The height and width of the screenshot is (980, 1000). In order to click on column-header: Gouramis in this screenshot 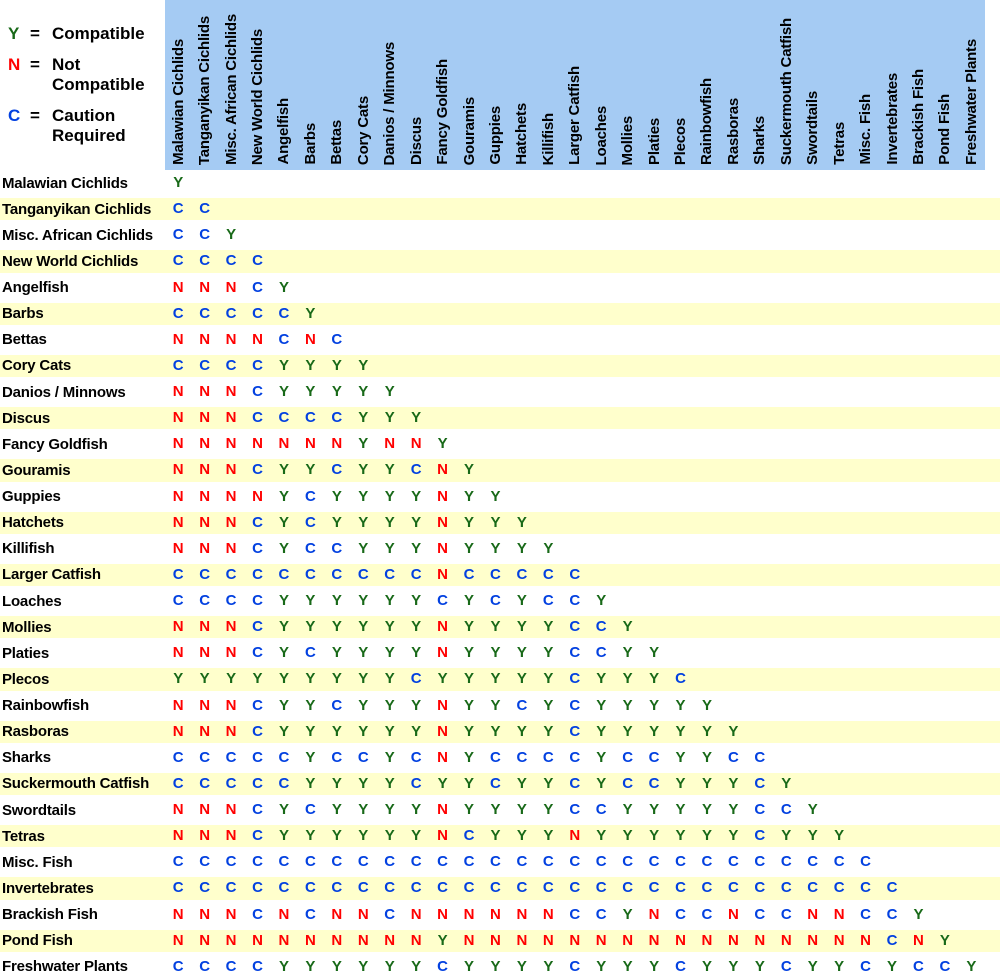, I will do `click(469, 85)`.